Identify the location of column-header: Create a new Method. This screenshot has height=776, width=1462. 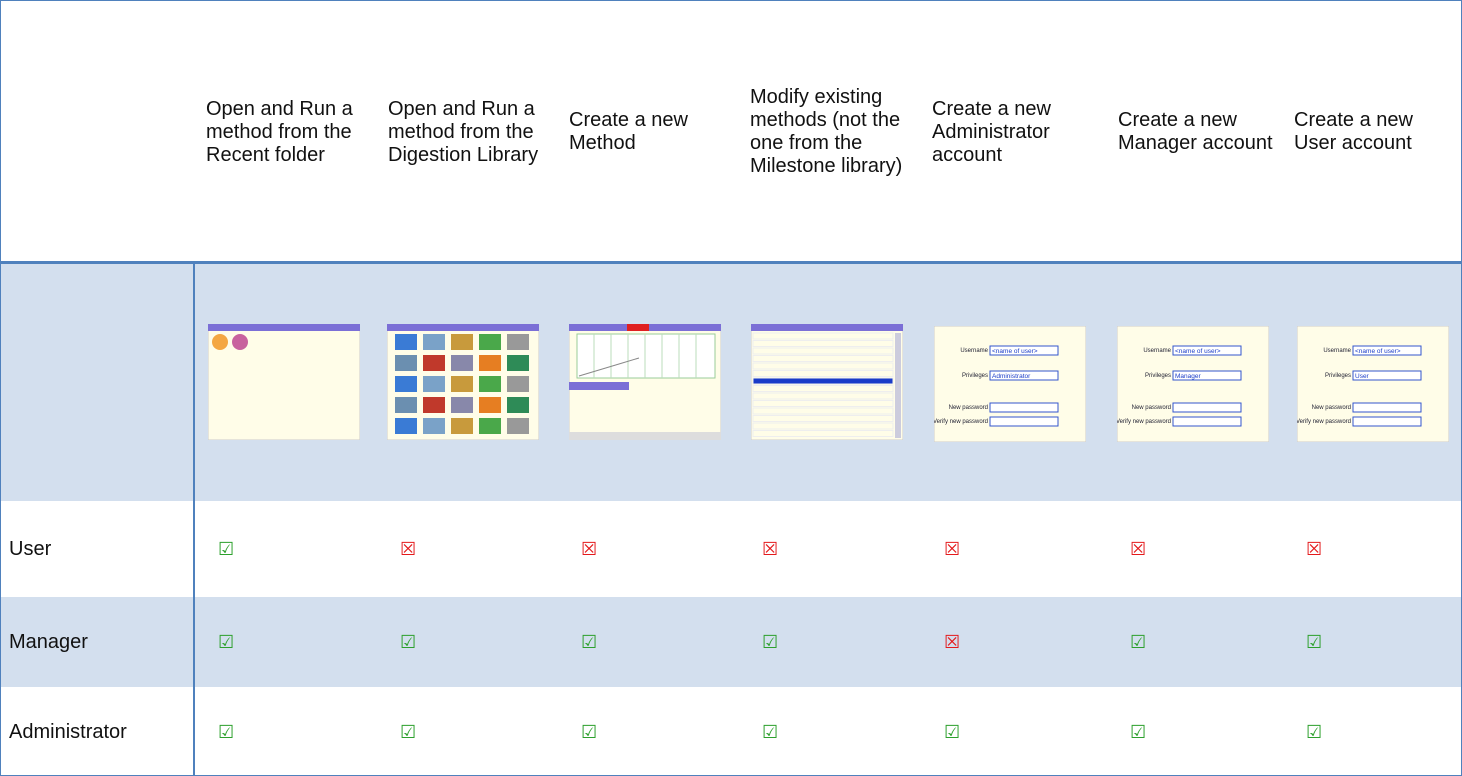
(628, 131).